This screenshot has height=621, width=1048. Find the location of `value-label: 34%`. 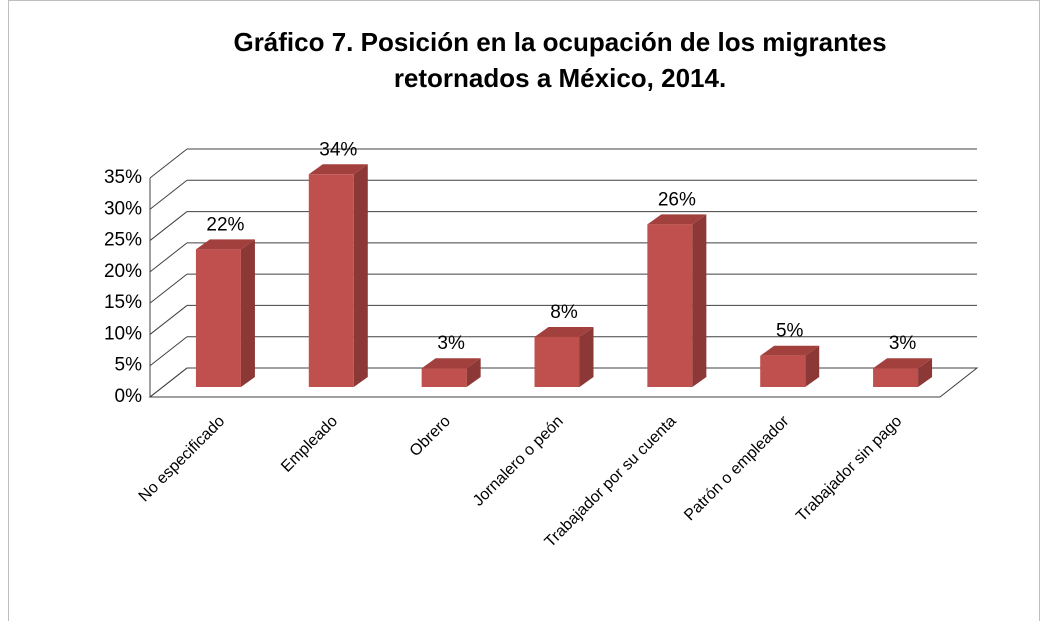

value-label: 34% is located at coordinates (338, 149).